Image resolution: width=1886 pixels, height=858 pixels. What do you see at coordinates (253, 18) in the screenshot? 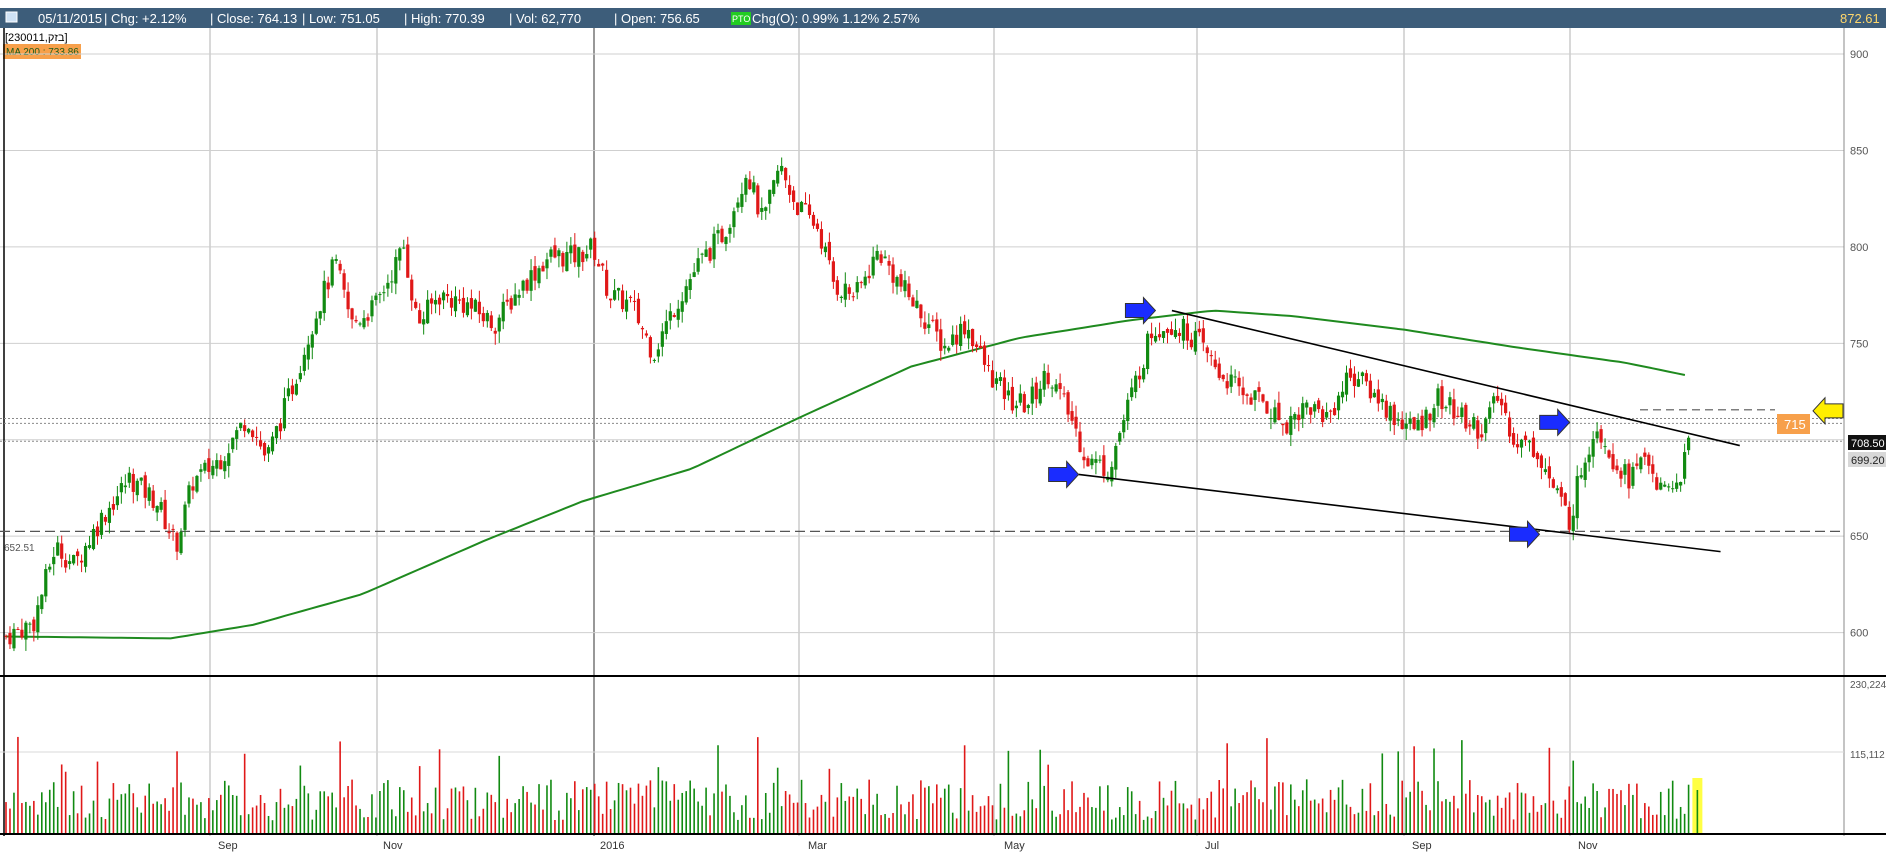
I see `header-close: | Close: 764.13` at bounding box center [253, 18].